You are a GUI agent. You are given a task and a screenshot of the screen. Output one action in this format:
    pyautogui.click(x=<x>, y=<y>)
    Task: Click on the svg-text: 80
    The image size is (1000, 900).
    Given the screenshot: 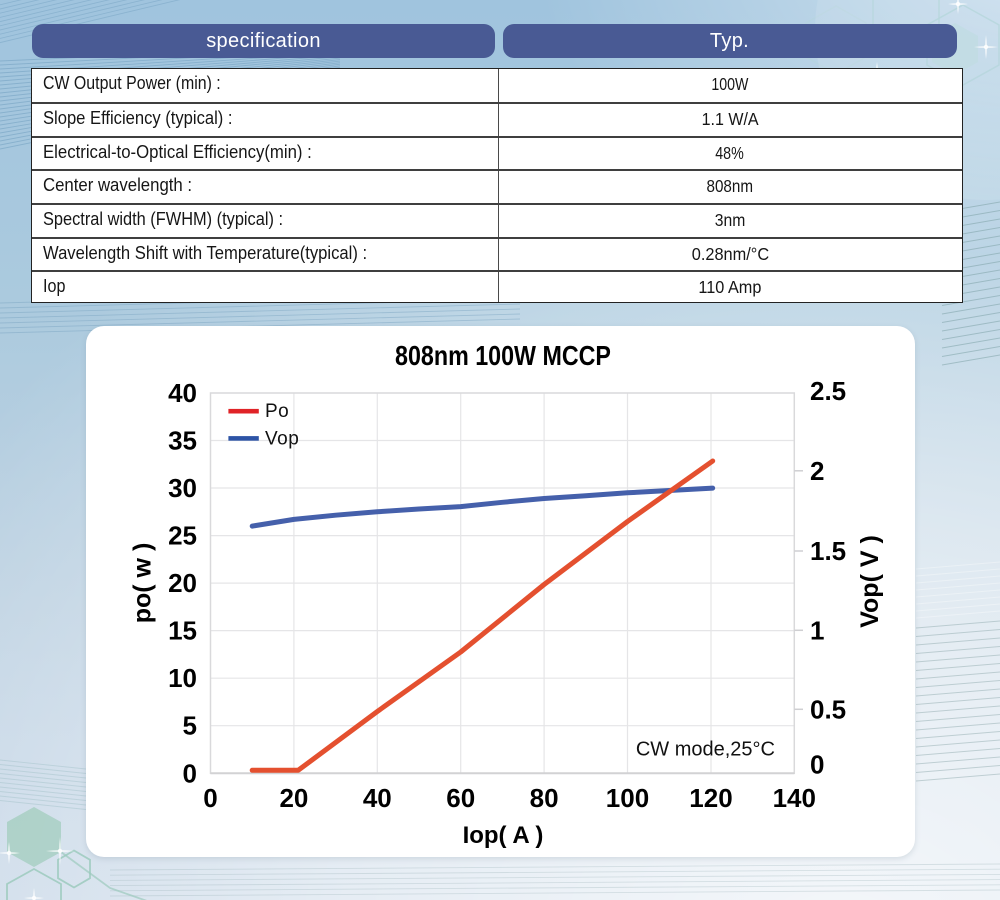 What is the action you would take?
    pyautogui.click(x=544, y=798)
    